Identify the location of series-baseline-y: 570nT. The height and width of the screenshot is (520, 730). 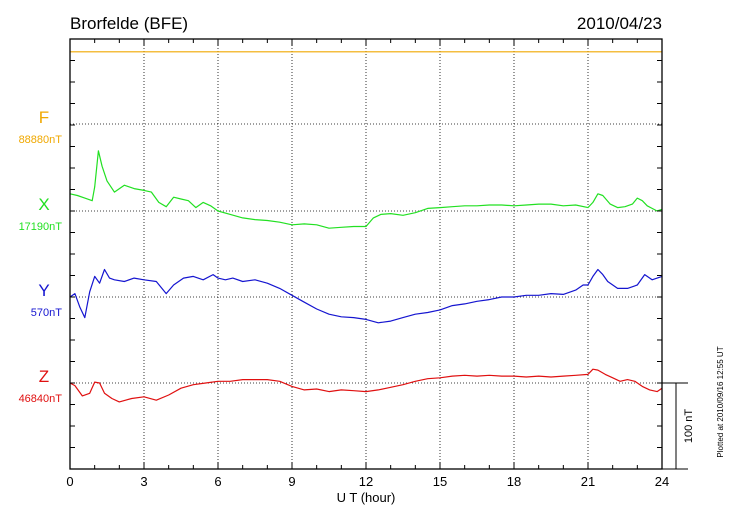
(46, 313).